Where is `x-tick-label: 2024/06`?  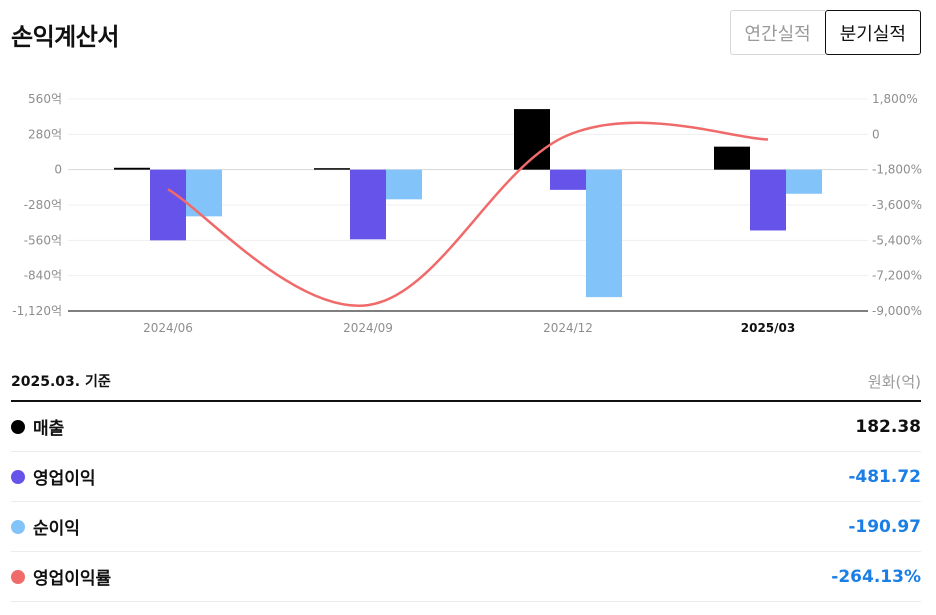
x-tick-label: 2024/06 is located at coordinates (168, 328).